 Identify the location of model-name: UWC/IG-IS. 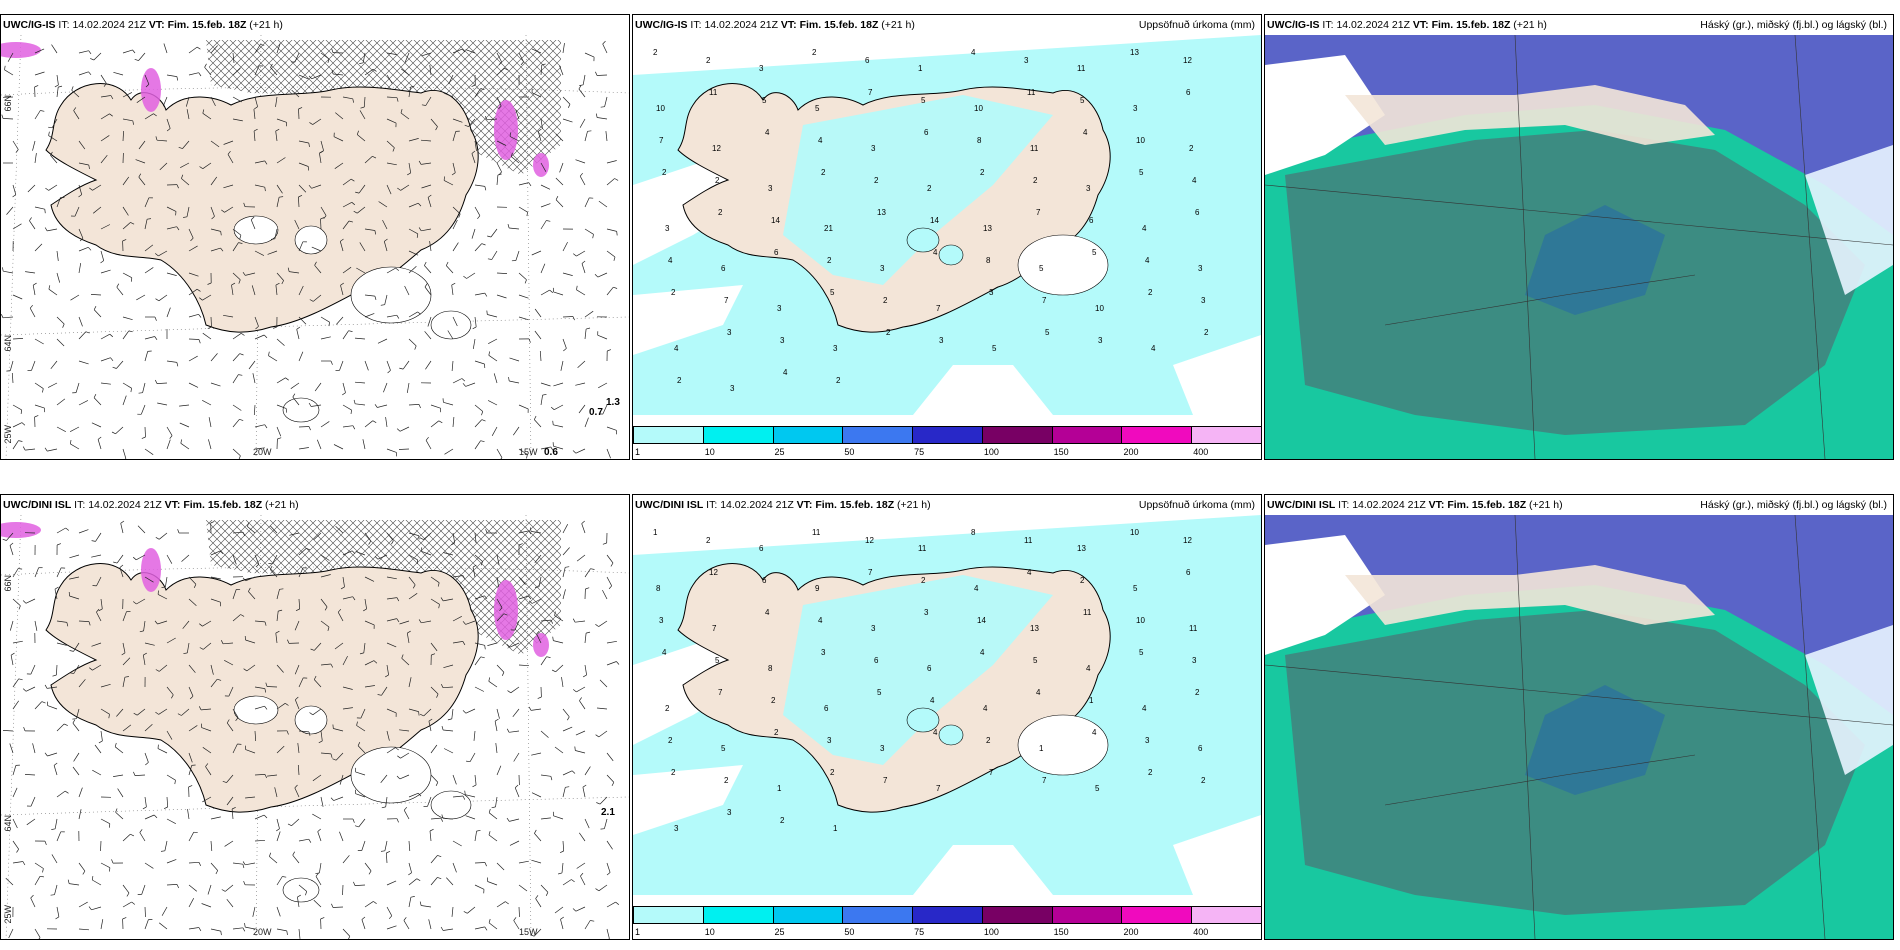
(1293, 25).